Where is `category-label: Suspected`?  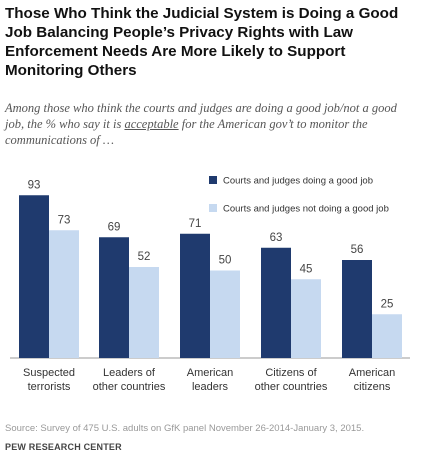
category-label: Suspected is located at coordinates (49, 373).